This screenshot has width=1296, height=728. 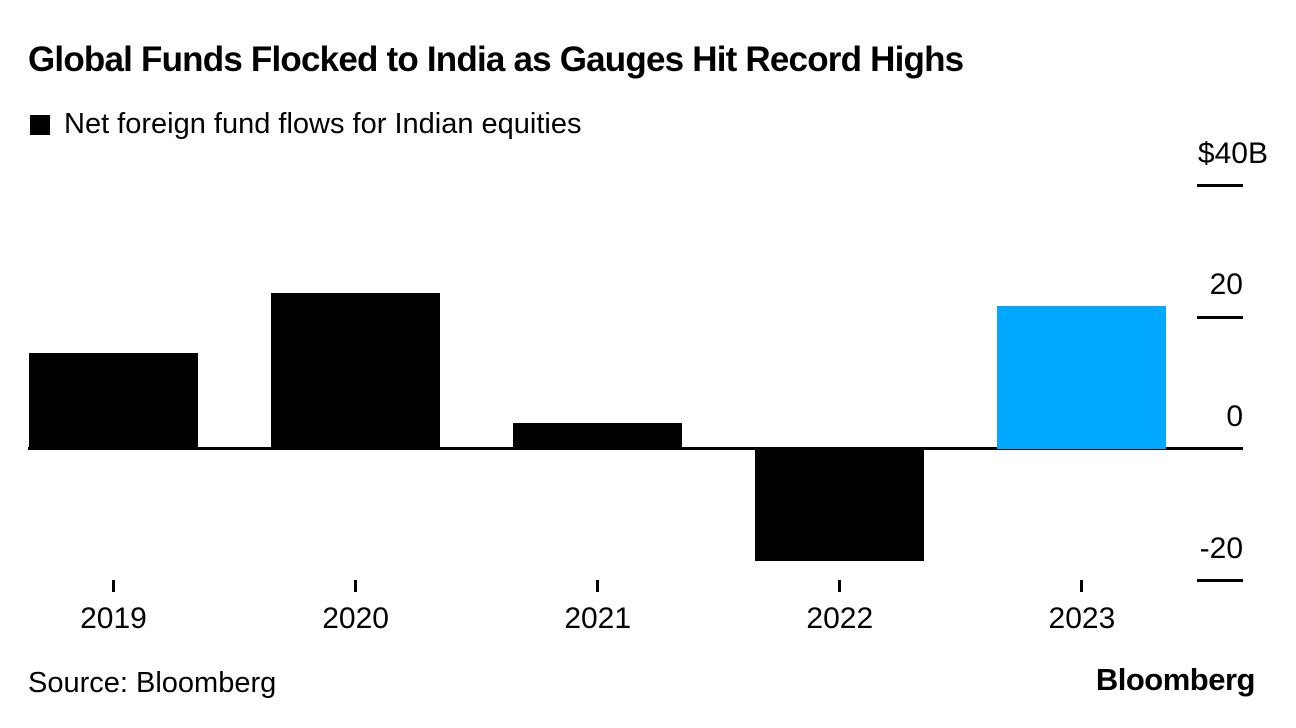 What do you see at coordinates (1232, 153) in the screenshot?
I see `y-axis-label-40: $40B` at bounding box center [1232, 153].